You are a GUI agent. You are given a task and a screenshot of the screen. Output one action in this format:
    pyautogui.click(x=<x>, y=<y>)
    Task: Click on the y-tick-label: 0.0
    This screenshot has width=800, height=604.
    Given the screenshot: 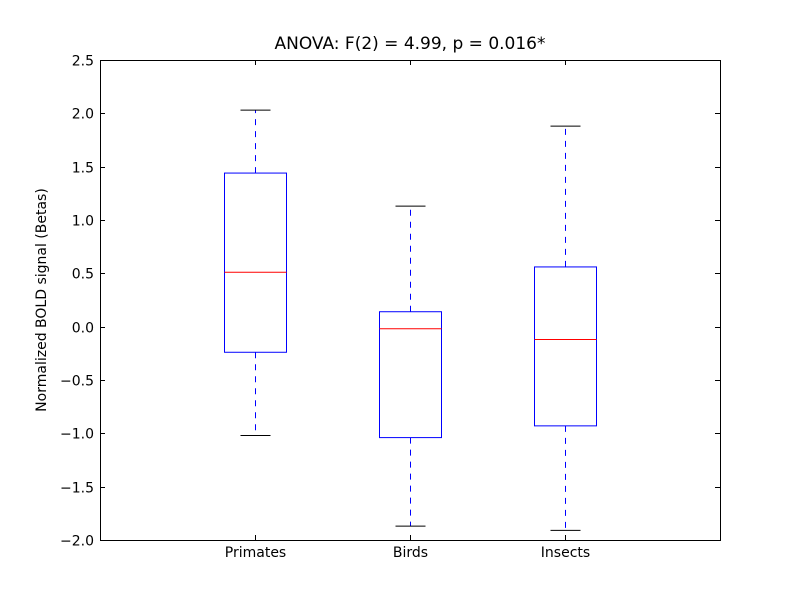 What is the action you would take?
    pyautogui.click(x=83, y=329)
    